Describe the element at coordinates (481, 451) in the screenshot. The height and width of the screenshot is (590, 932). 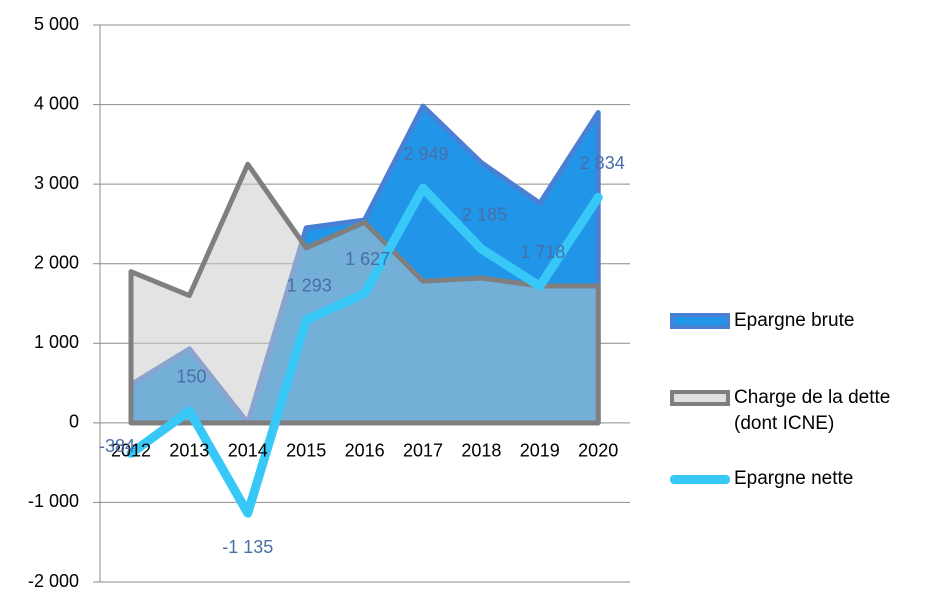
I see `x-tick-label: 2018` at that location.